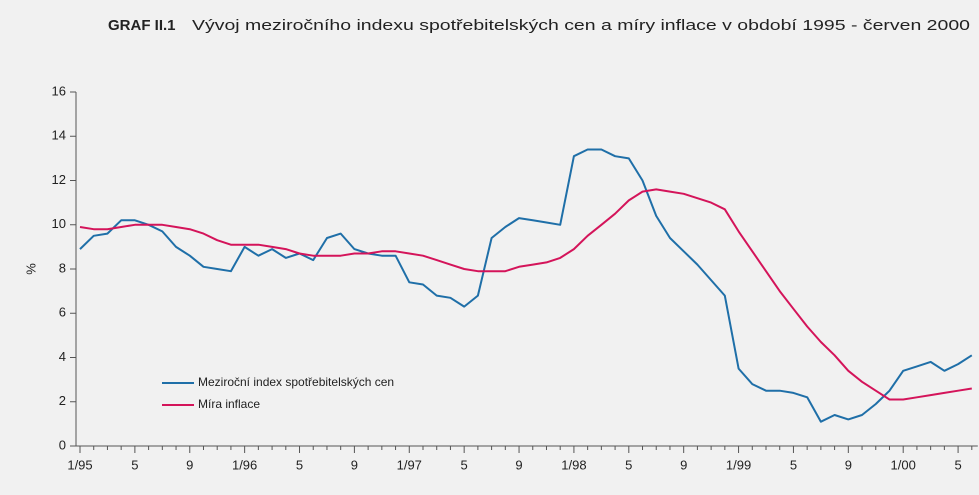 This screenshot has height=495, width=979. Describe the element at coordinates (229, 404) in the screenshot. I see `legend-label: Míra inflace` at that location.